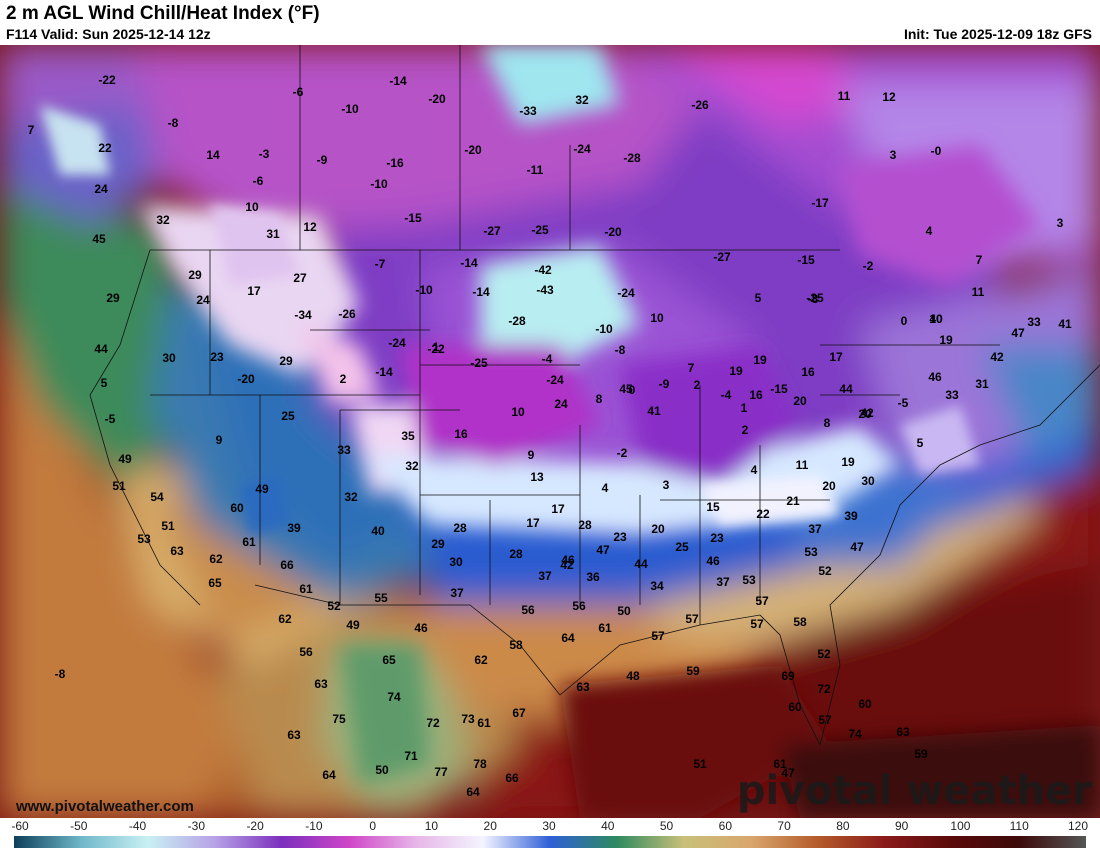 Image resolution: width=1100 pixels, height=850 pixels. What do you see at coordinates (815, 298) in the screenshot?
I see `temperature-label: -25` at bounding box center [815, 298].